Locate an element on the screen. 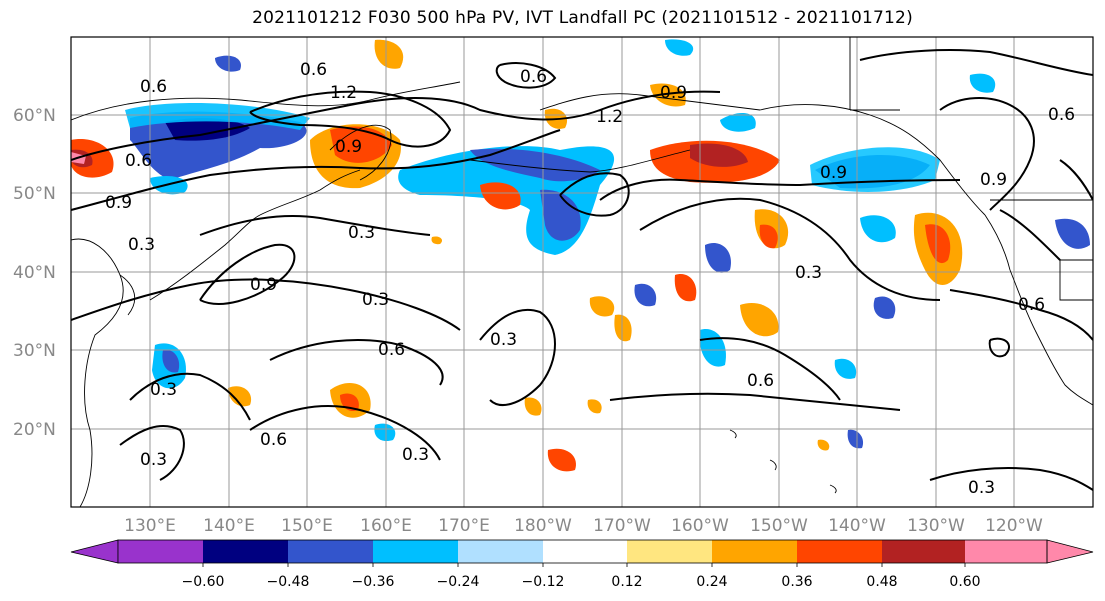 This screenshot has width=1105, height=601. neg-region-central-core is located at coordinates (535, 165).